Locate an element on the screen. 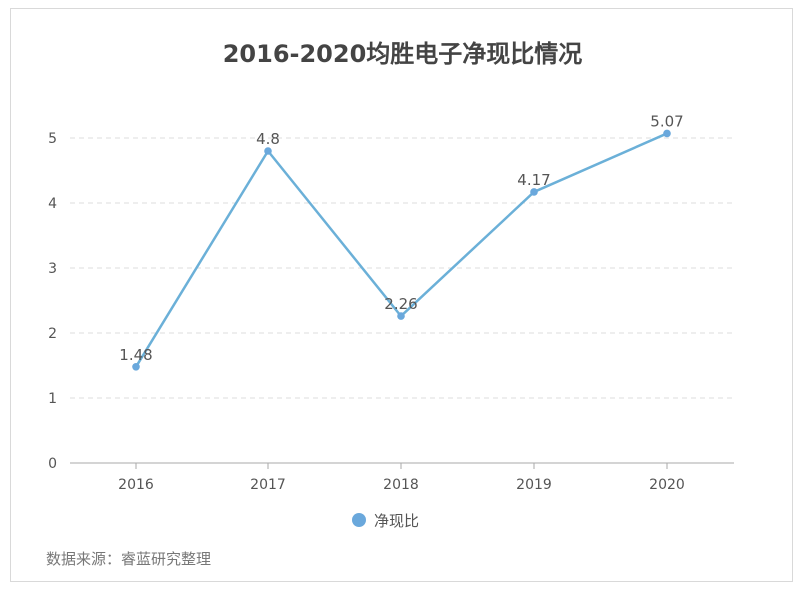 The height and width of the screenshot is (593, 805). data-label: 1.48 is located at coordinates (135, 355).